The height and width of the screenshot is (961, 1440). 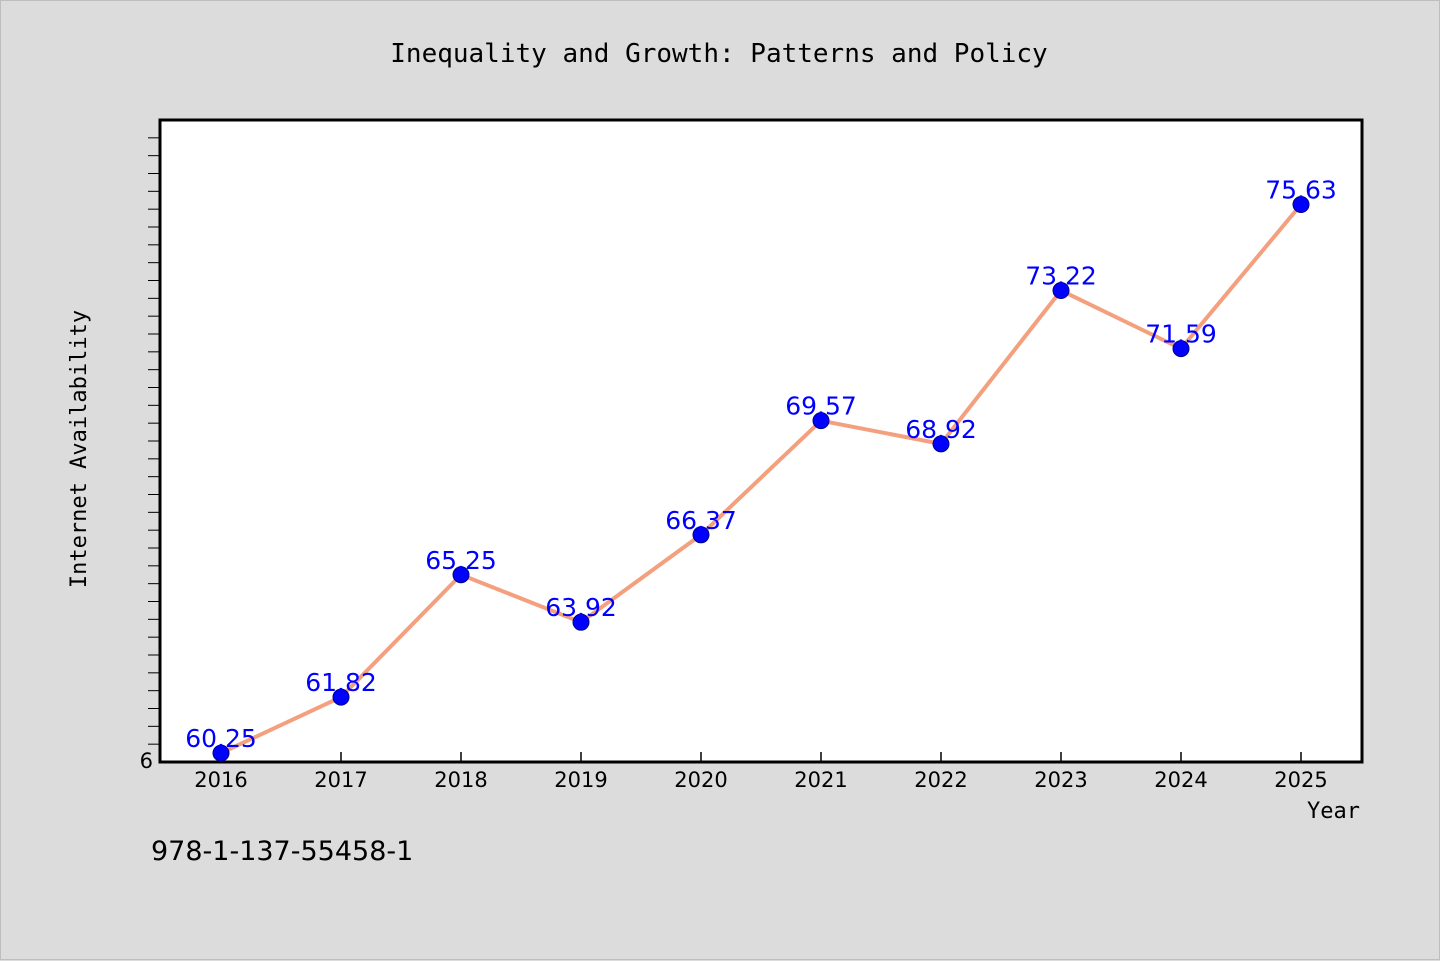 I want to click on data-label: 68.92, so click(x=941, y=429).